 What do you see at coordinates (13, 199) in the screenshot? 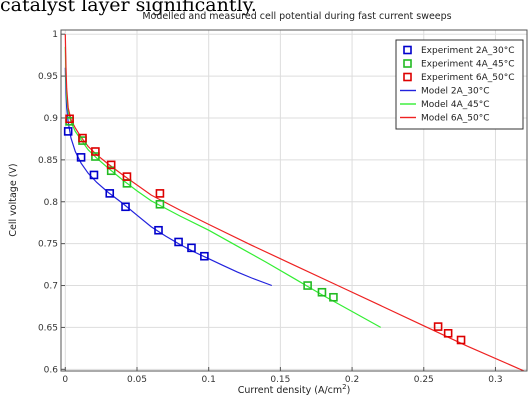
I see `y-axis-label: Cell voltage (V)` at bounding box center [13, 199].